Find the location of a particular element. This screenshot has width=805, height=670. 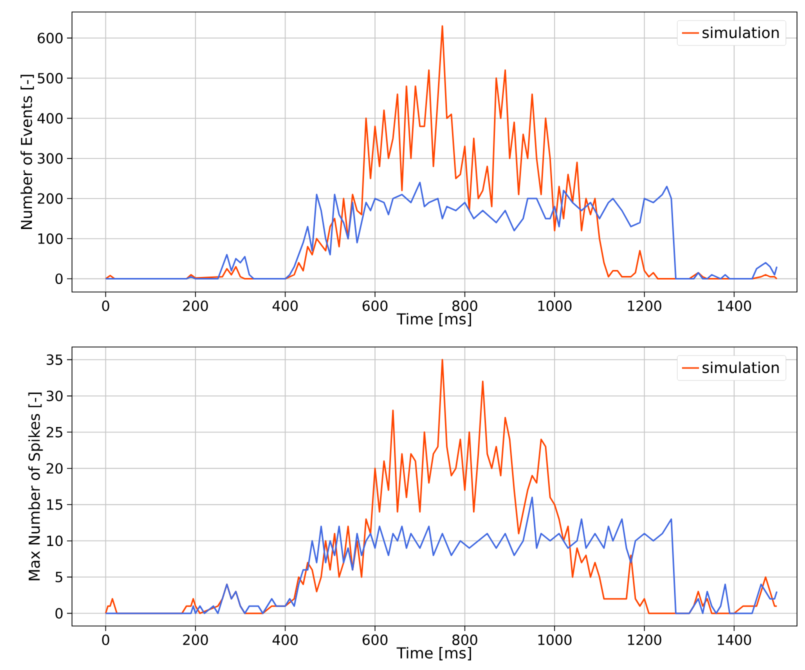

y-tick-label: 300 is located at coordinates (50, 158).